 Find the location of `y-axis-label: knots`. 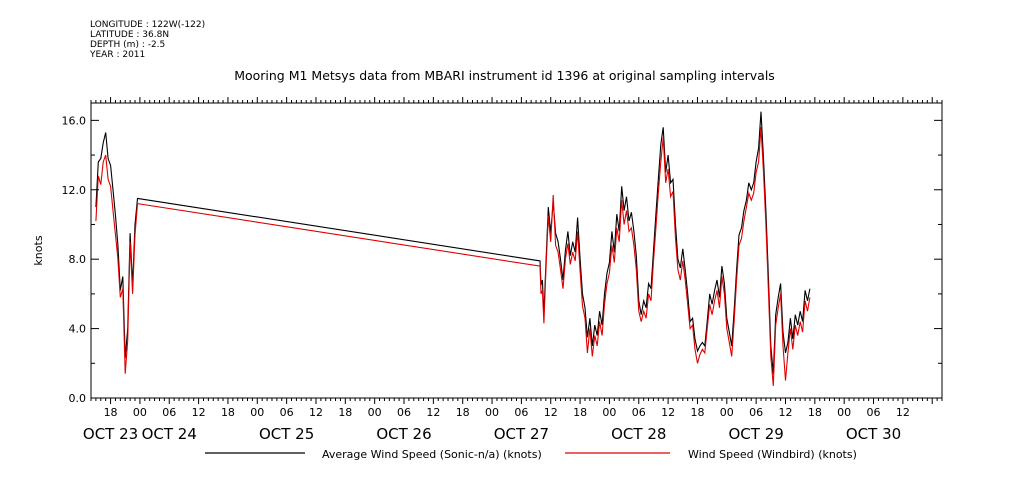

y-axis-label: knots is located at coordinates (38, 250).